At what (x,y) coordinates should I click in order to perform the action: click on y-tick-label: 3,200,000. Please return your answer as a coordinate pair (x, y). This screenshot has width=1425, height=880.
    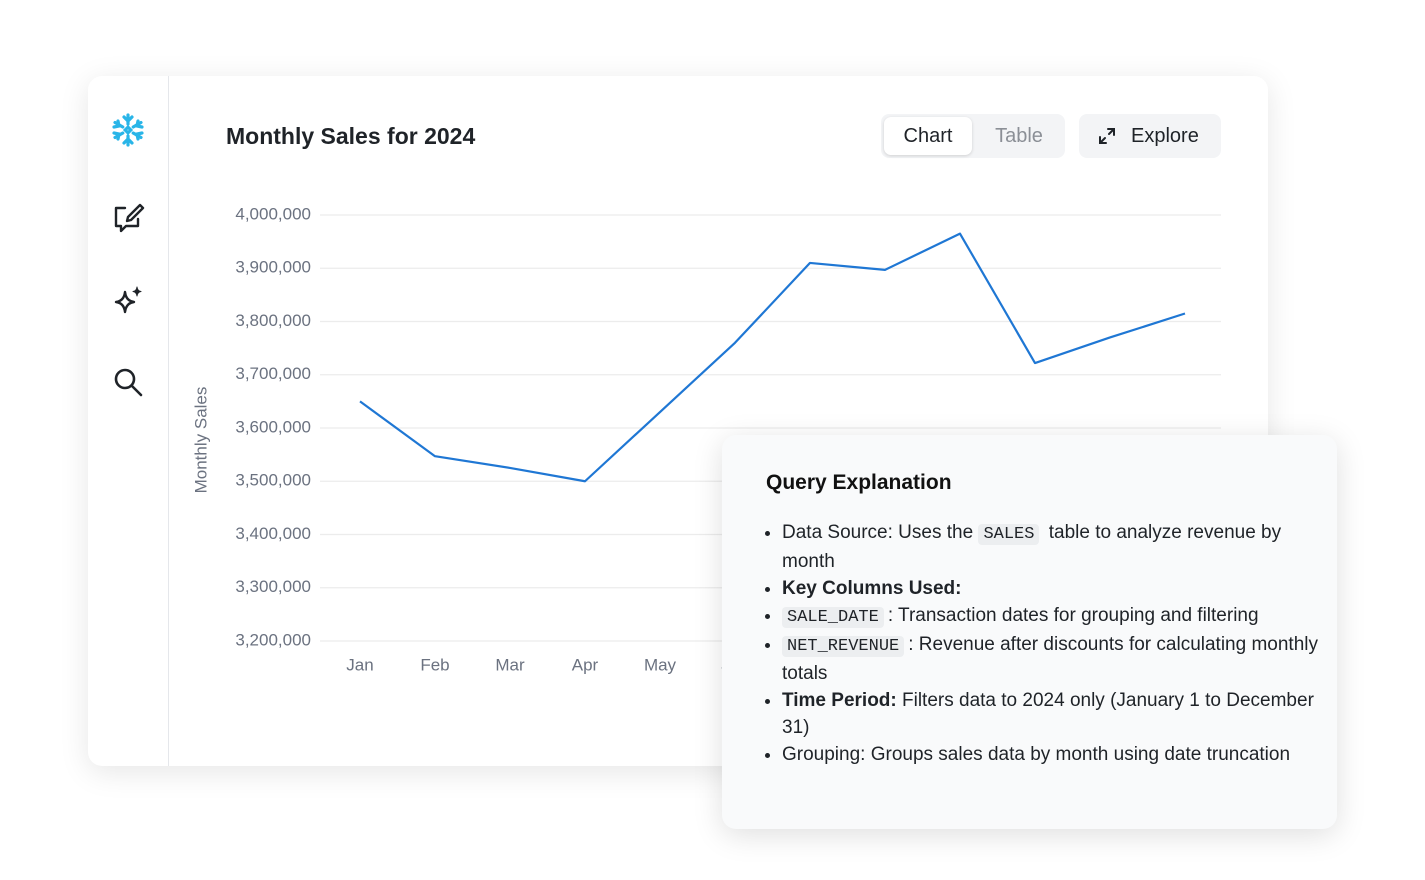
    Looking at the image, I should click on (273, 639).